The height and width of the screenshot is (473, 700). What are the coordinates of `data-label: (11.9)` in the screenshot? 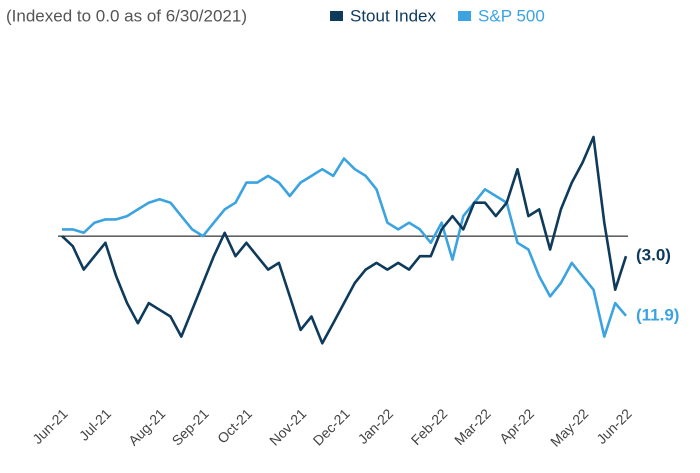 It's located at (657, 314).